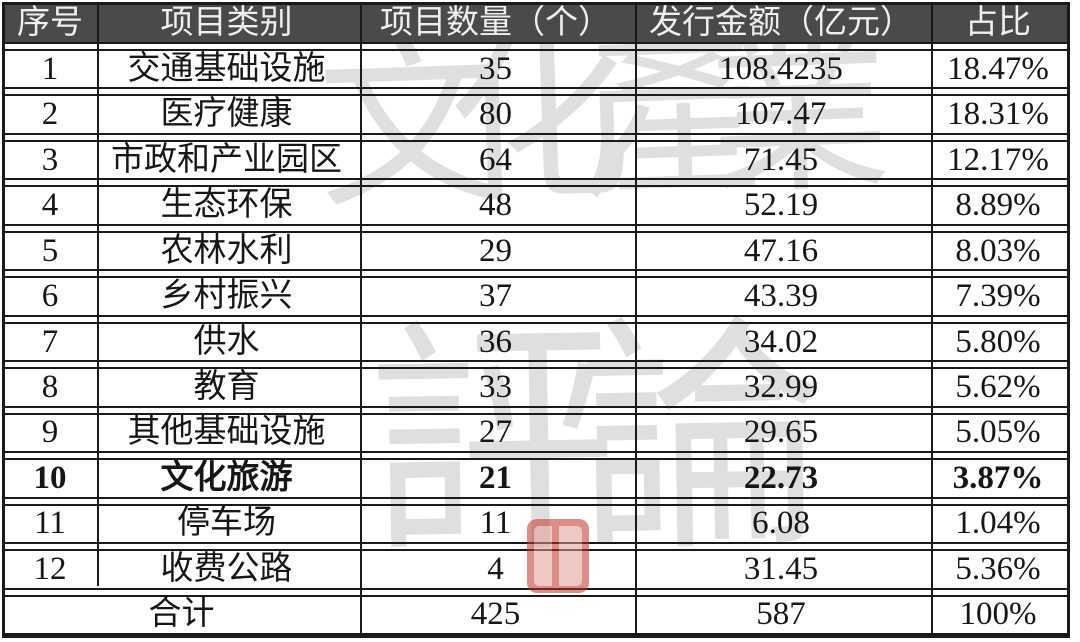 The image size is (1080, 642). What do you see at coordinates (226, 159) in the screenshot?
I see `category-cell: 市政和产业园区` at bounding box center [226, 159].